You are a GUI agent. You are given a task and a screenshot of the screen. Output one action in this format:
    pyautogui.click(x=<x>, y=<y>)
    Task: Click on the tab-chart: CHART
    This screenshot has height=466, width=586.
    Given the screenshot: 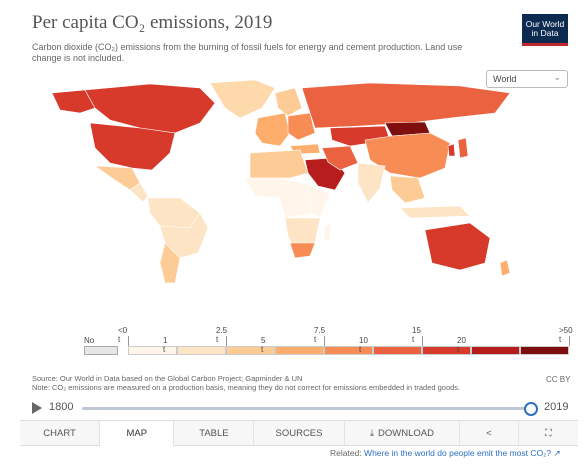 What is the action you would take?
    pyautogui.click(x=60, y=433)
    